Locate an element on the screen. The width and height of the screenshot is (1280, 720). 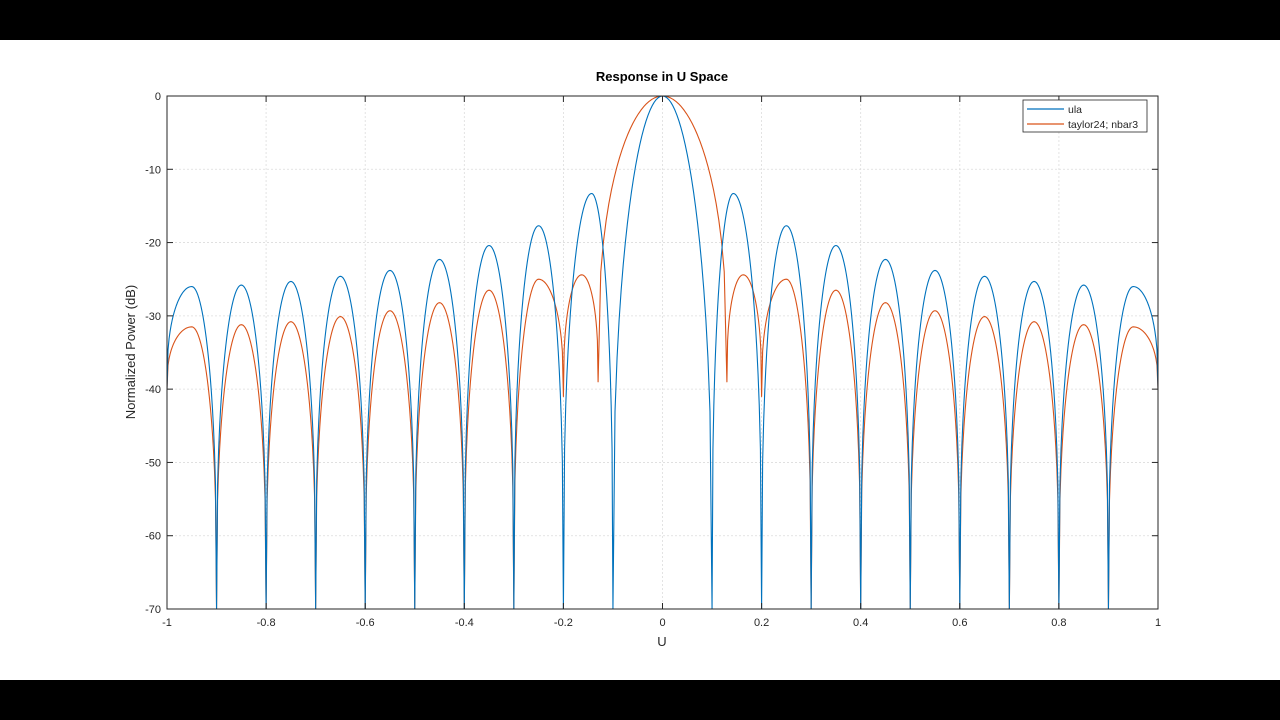
y-tick-labels: 0 -10 -20 -30 -40 -50 -60 -70 is located at coordinates (153, 353).